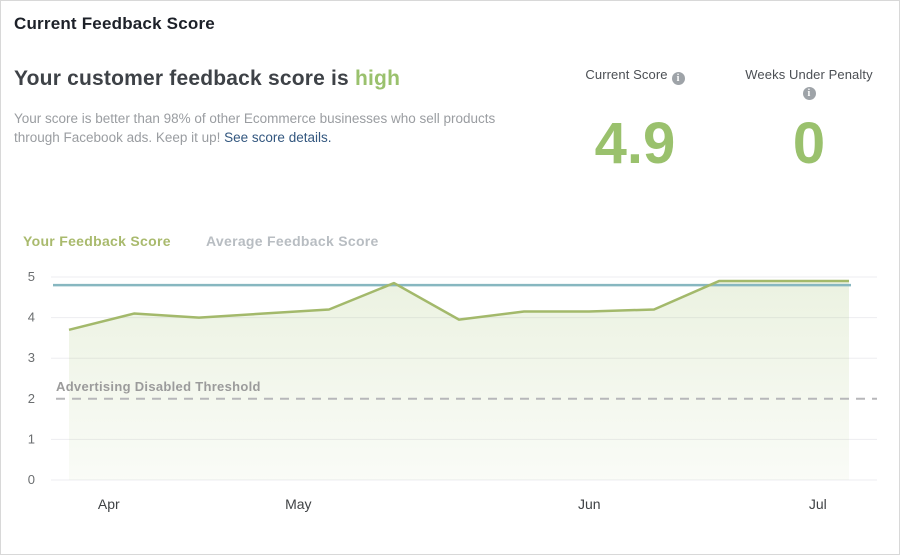 Image resolution: width=900 pixels, height=555 pixels. What do you see at coordinates (97, 241) in the screenshot?
I see `legend-your-feedback-score: Your Feedback Score` at bounding box center [97, 241].